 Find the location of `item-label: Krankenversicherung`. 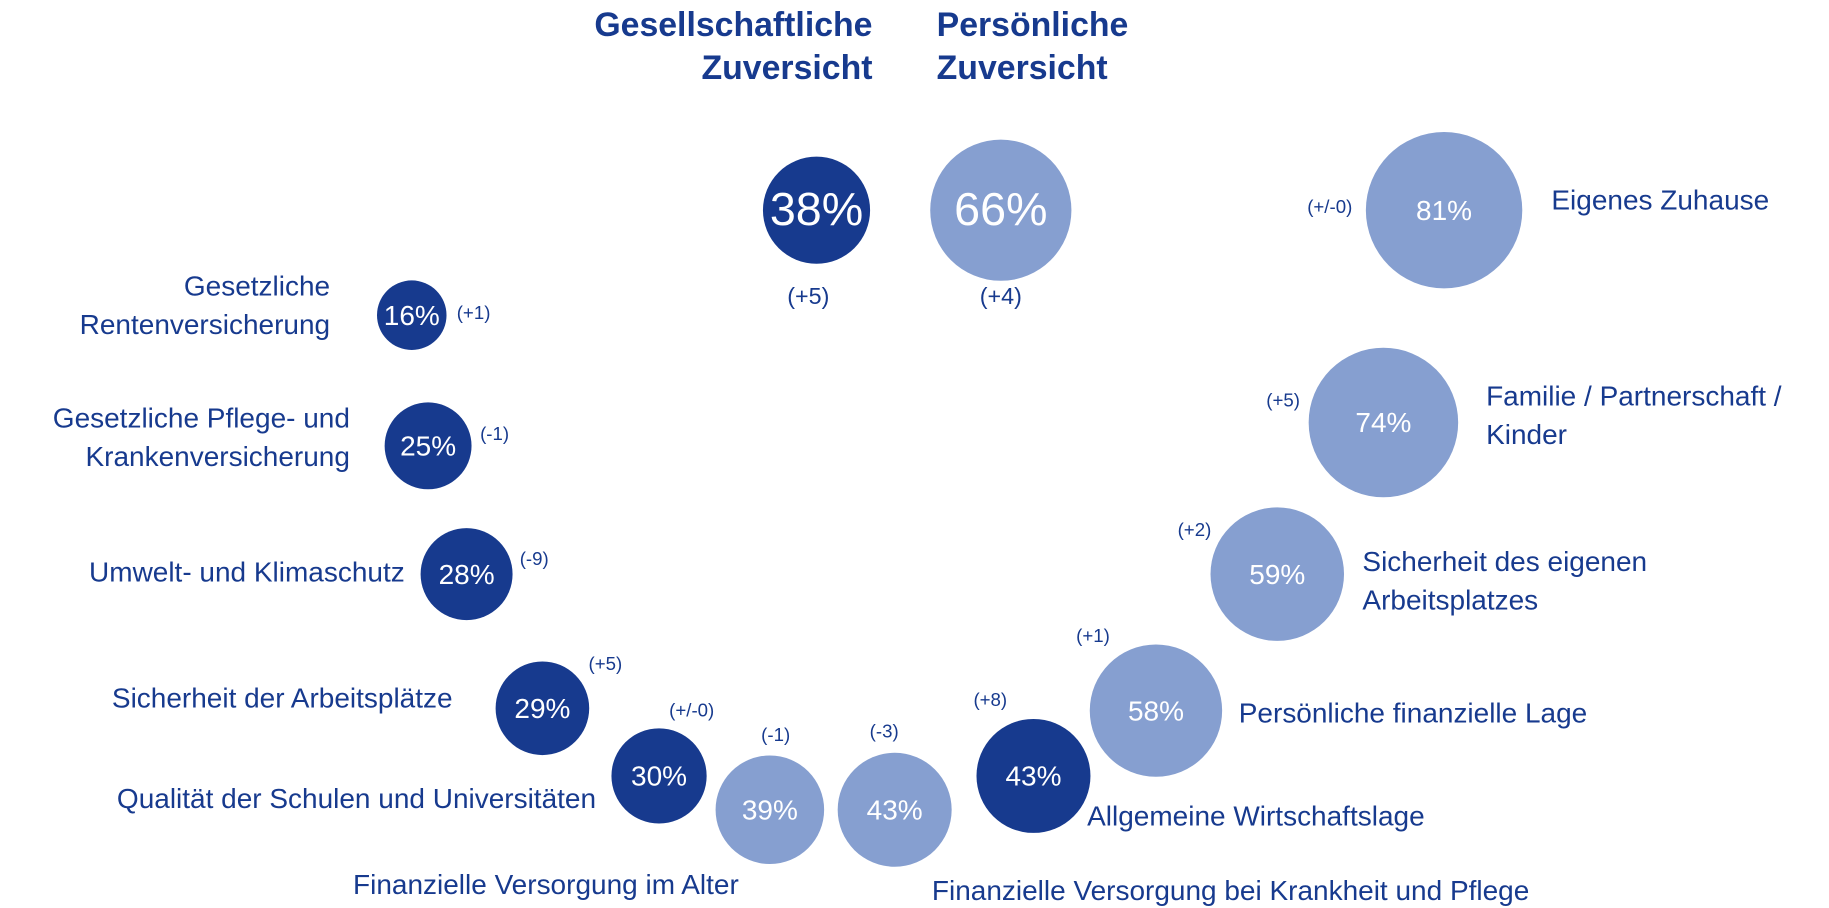

item-label: Krankenversicherung is located at coordinates (217, 456).